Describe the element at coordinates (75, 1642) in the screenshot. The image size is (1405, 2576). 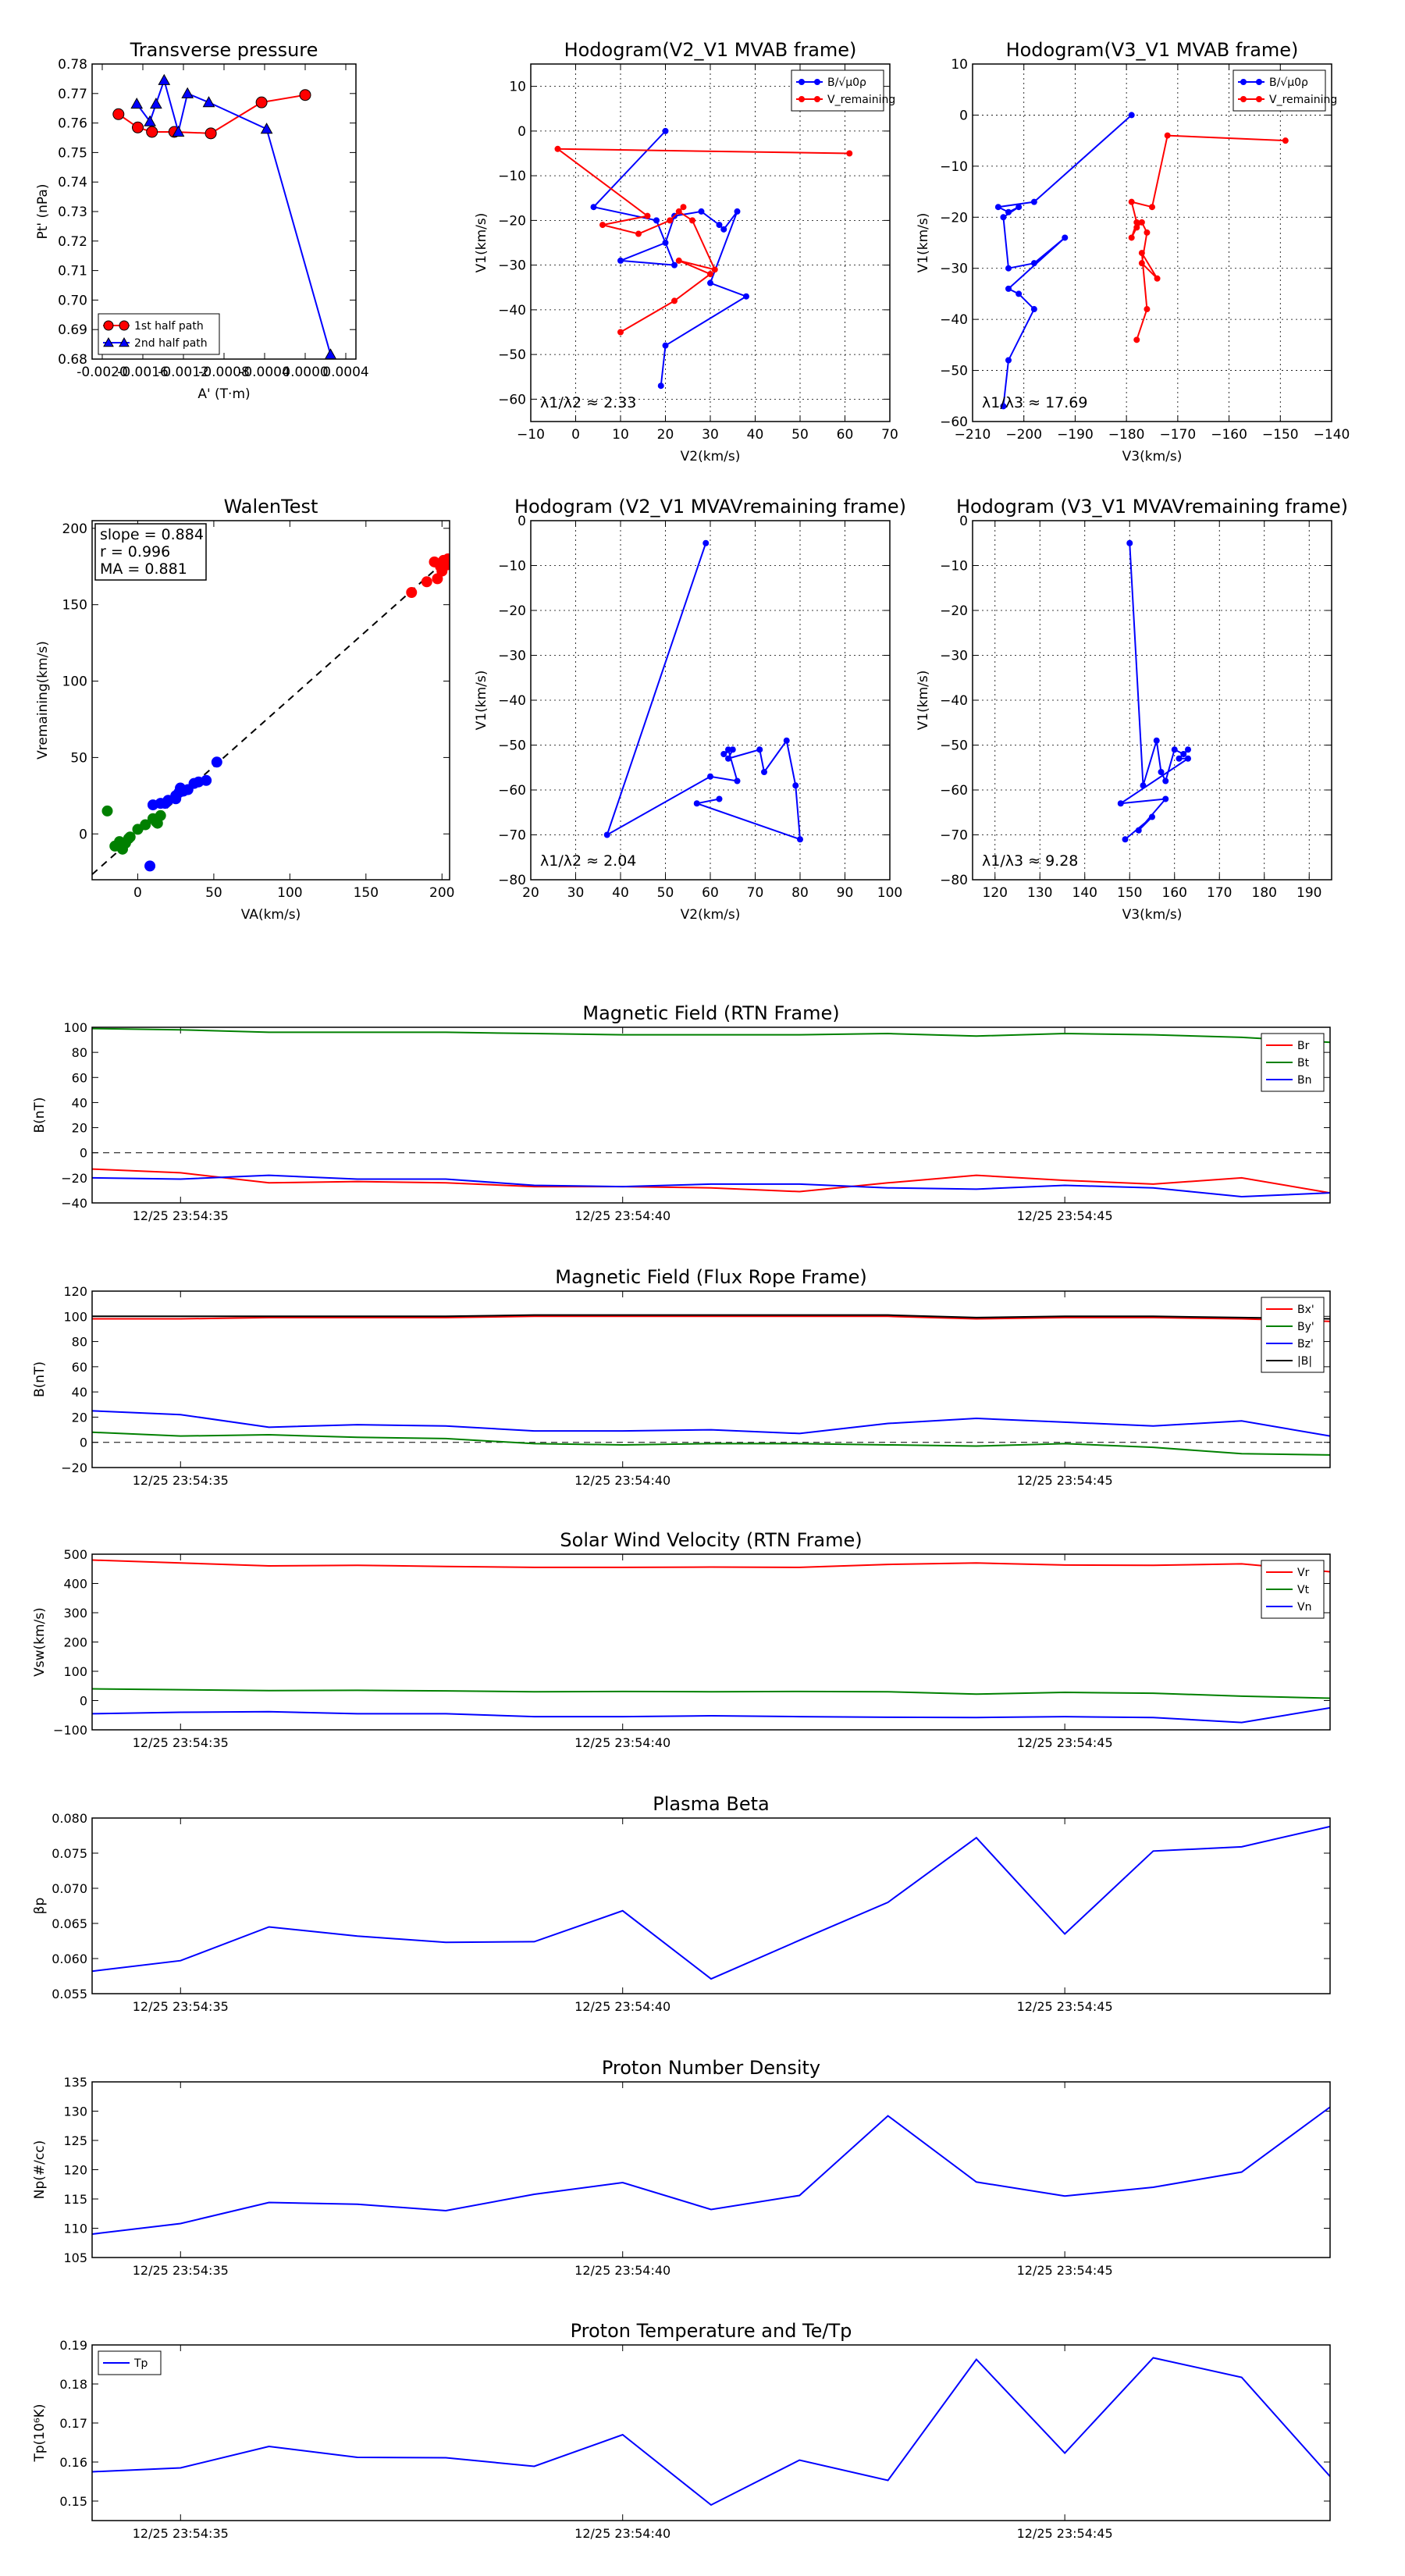
I see `y-tick-label: 200` at that location.